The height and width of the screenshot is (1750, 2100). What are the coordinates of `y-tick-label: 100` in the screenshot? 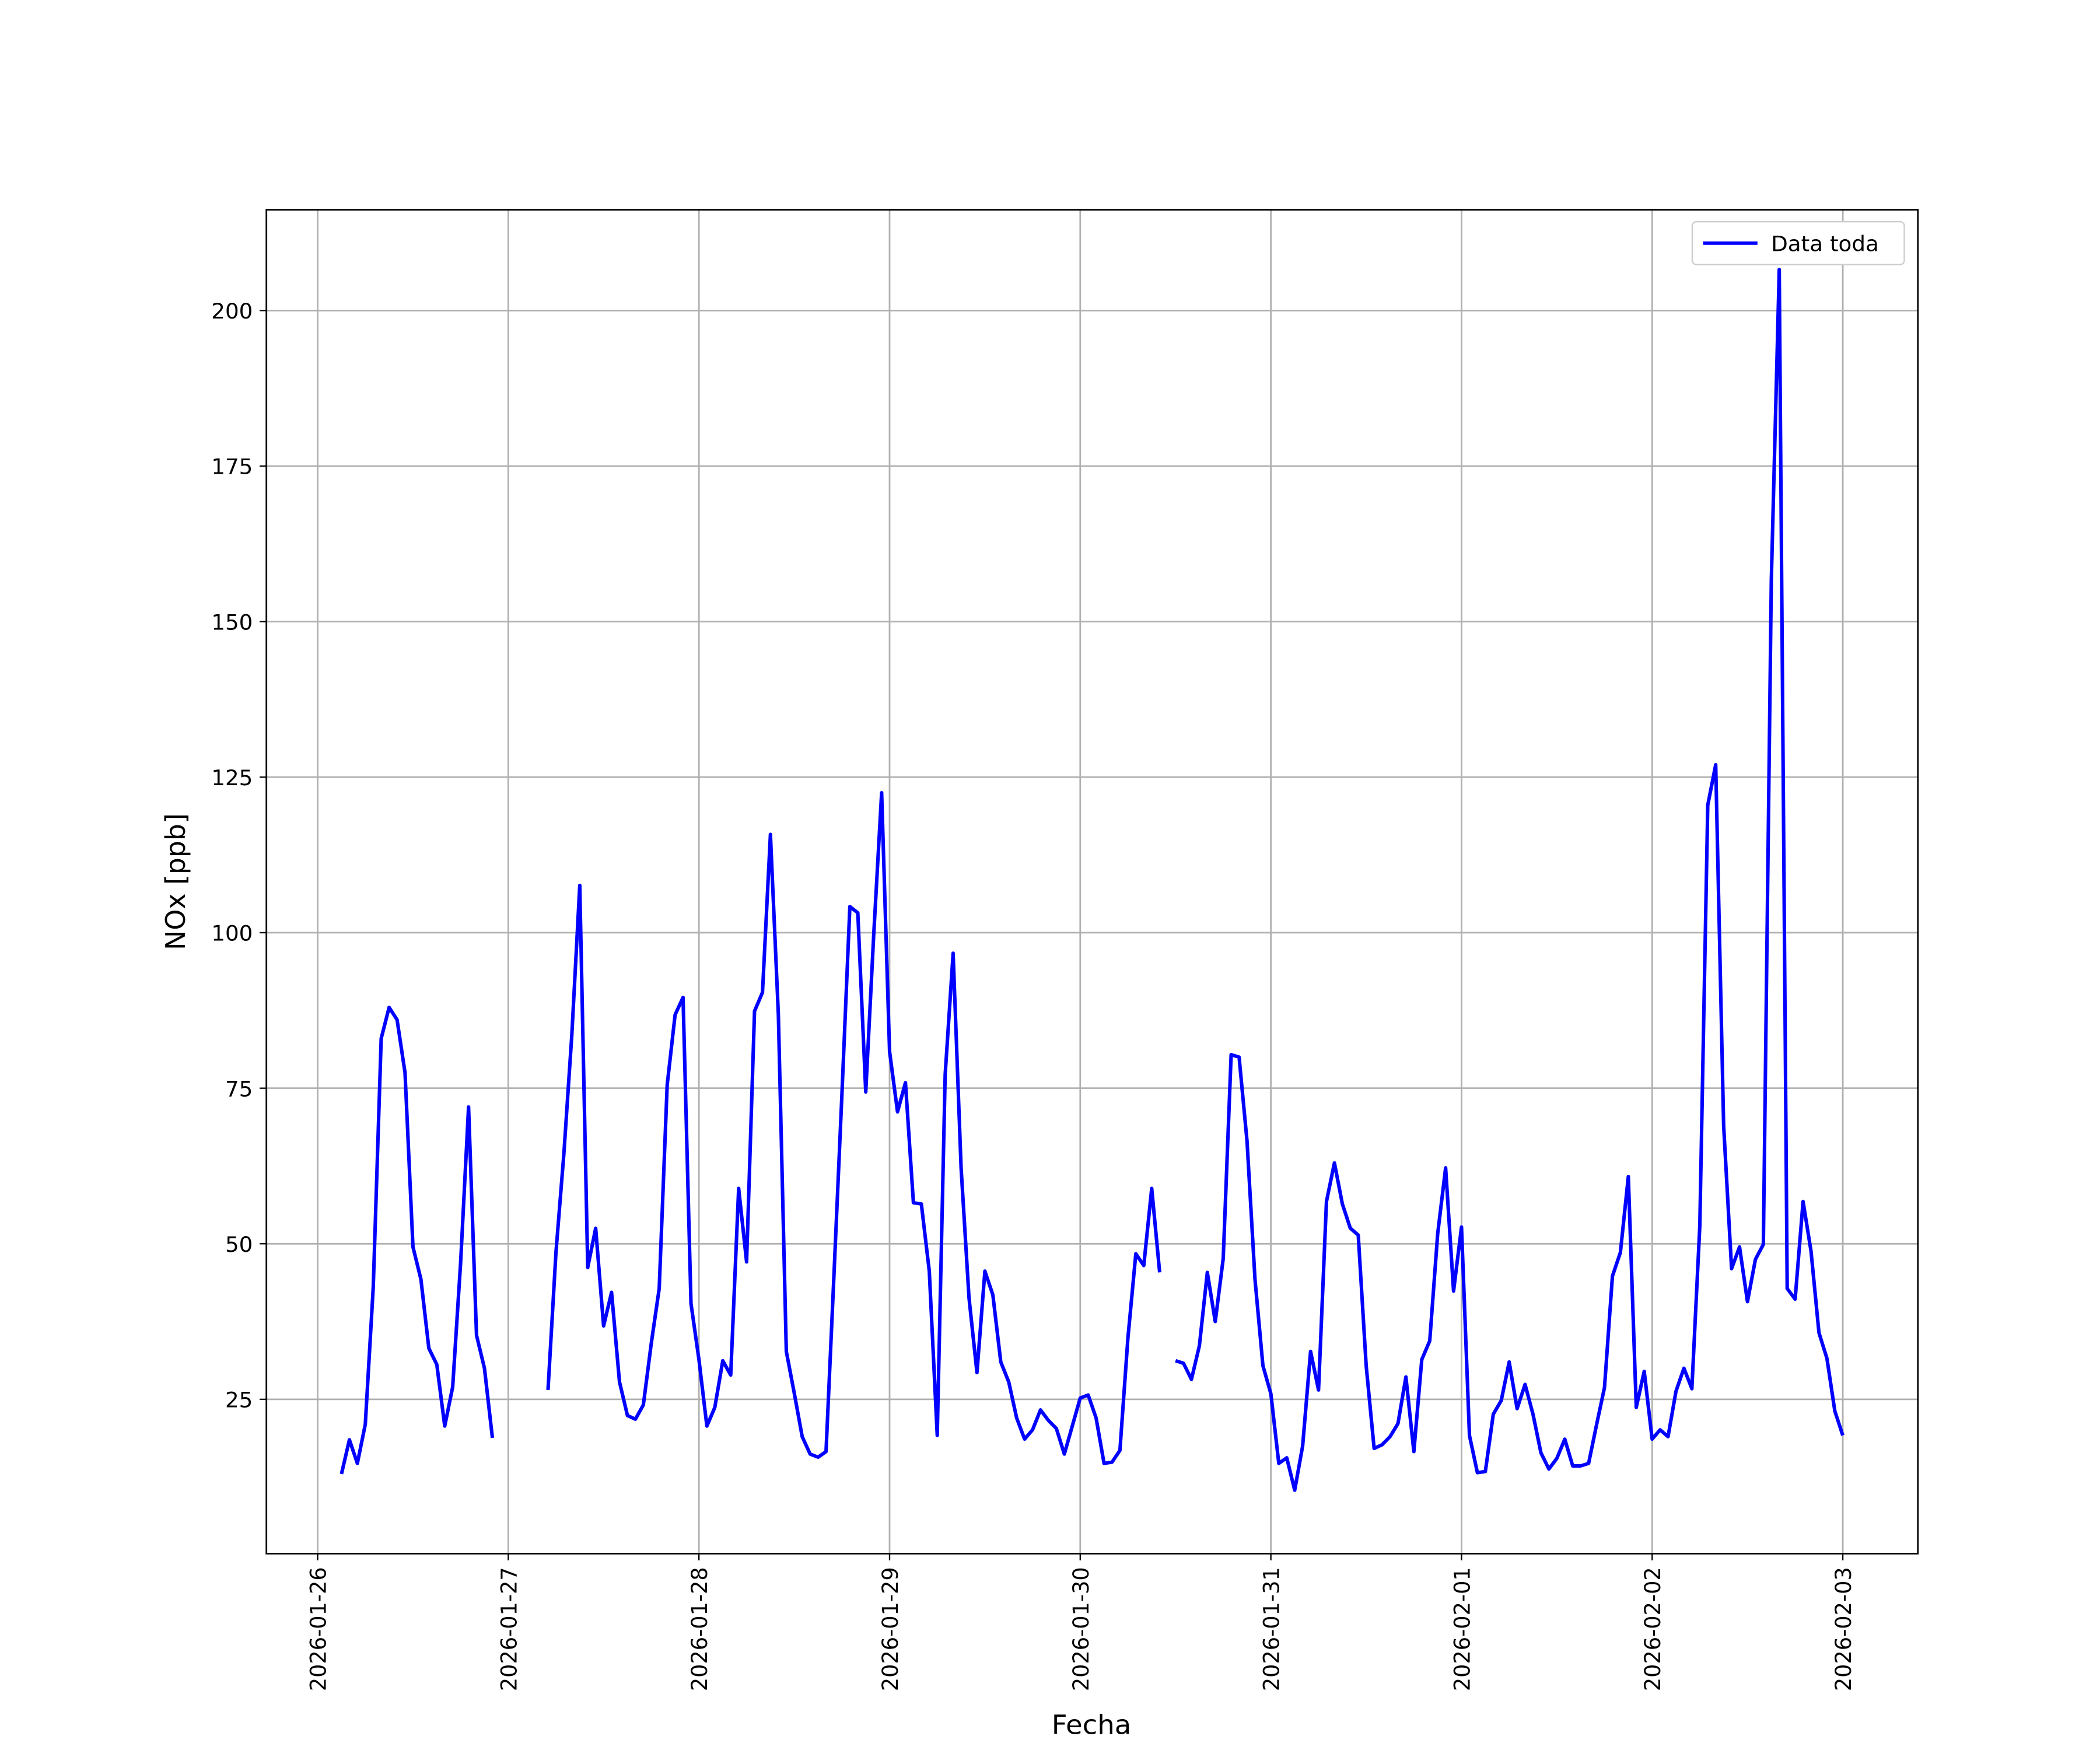 It's located at (232, 933).